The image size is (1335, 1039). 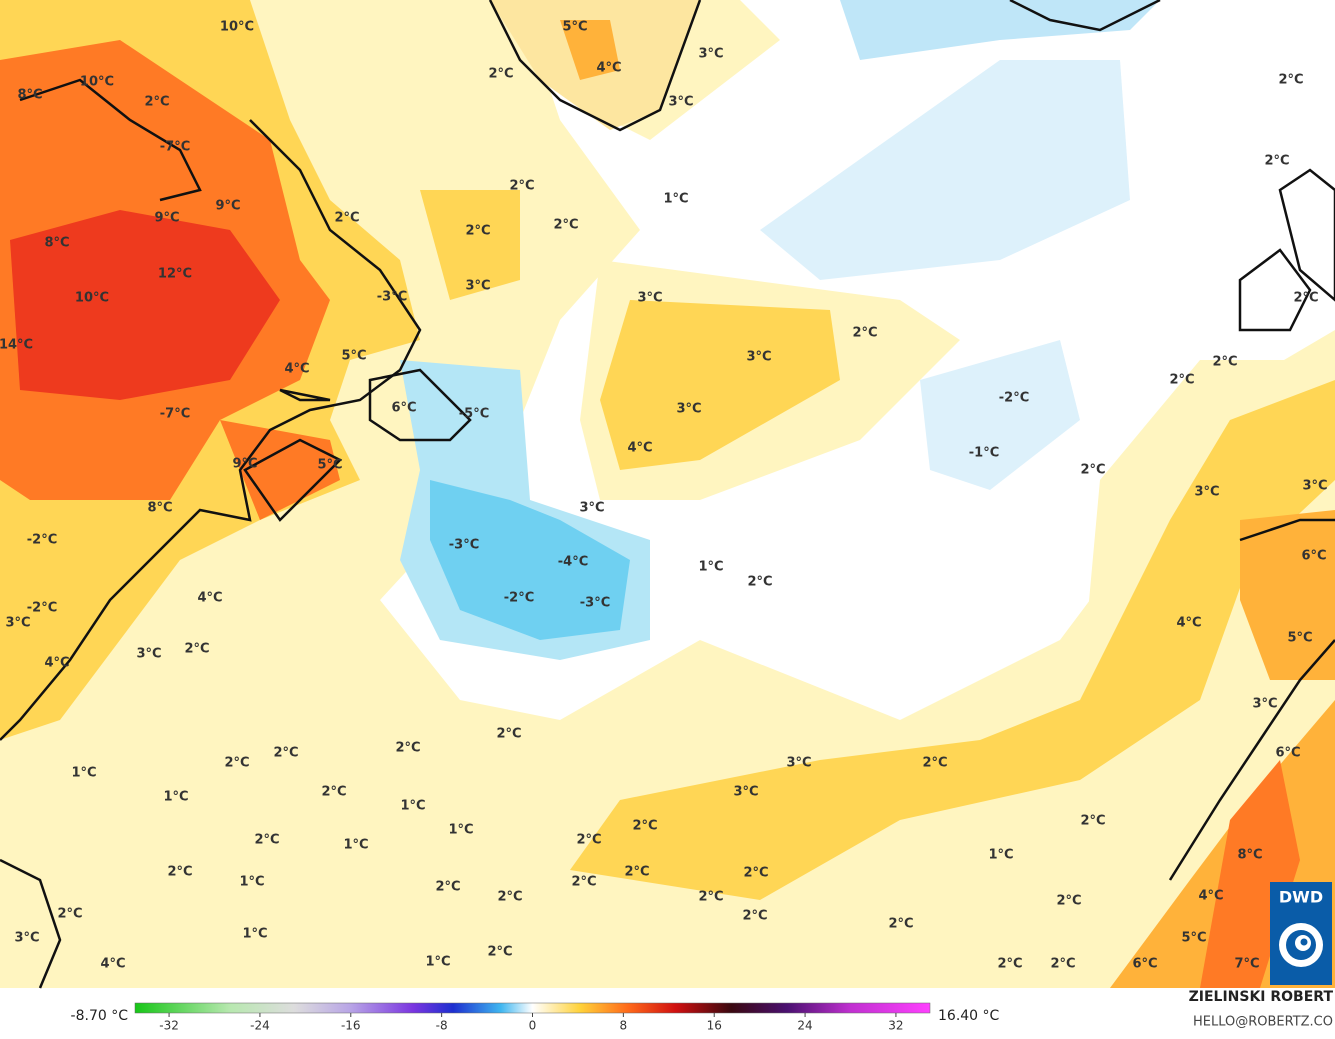 What do you see at coordinates (1261, 997) in the screenshot?
I see `credit-author: ZIELINSKI ROBERT` at bounding box center [1261, 997].